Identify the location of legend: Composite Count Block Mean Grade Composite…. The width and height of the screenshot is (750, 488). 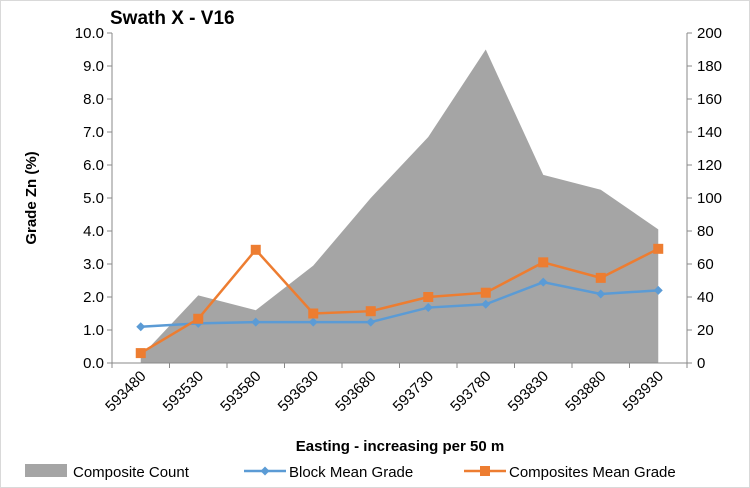
(350, 472).